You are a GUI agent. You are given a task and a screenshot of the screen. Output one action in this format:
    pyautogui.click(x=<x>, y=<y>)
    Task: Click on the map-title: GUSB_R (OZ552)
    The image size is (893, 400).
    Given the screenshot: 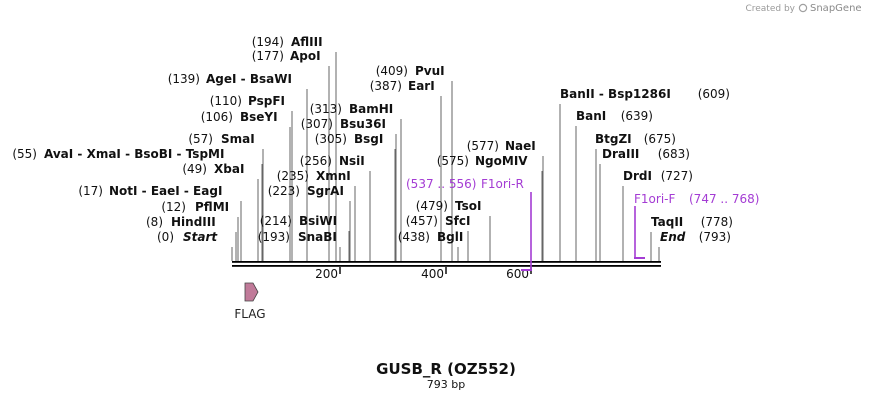 What is the action you would take?
    pyautogui.click(x=446, y=369)
    